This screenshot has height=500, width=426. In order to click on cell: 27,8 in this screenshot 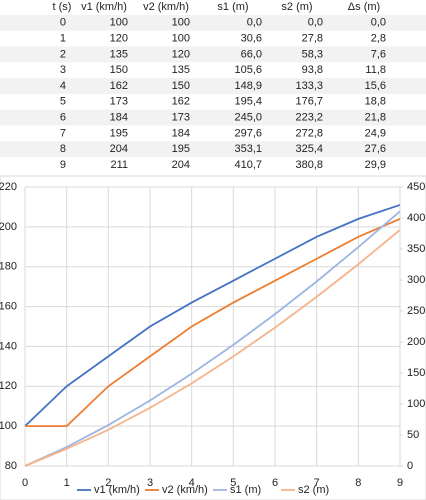, I will do `click(312, 39)`.